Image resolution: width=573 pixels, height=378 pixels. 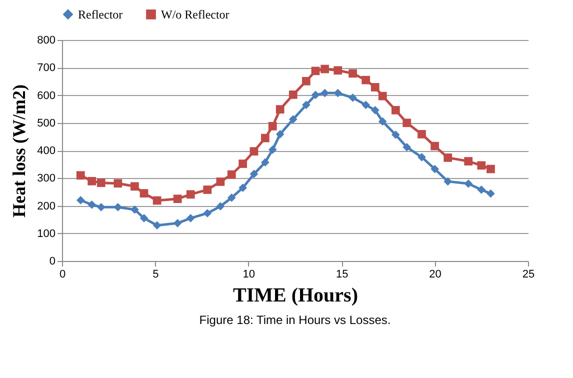 What do you see at coordinates (528, 274) in the screenshot?
I see `x-tick-label: 25` at bounding box center [528, 274].